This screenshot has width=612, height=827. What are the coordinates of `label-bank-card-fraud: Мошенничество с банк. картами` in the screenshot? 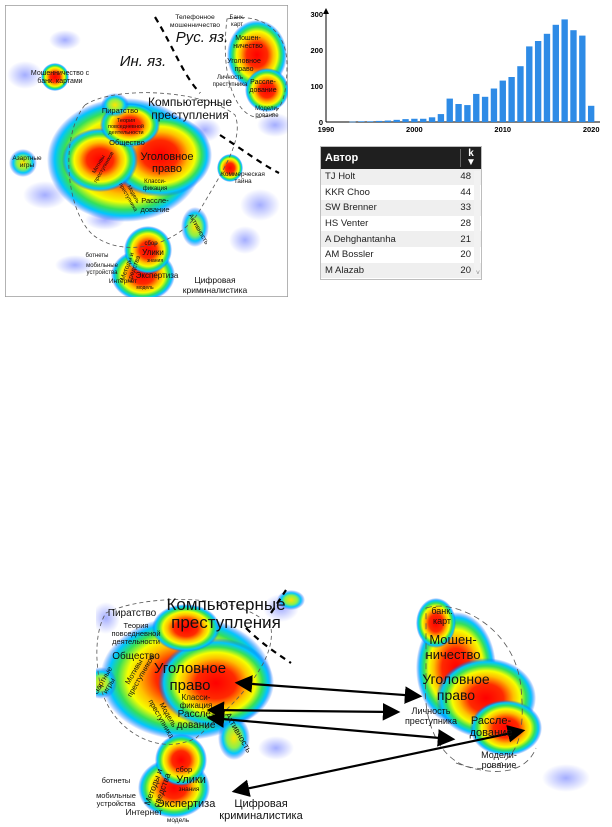 It's located at (60, 77).